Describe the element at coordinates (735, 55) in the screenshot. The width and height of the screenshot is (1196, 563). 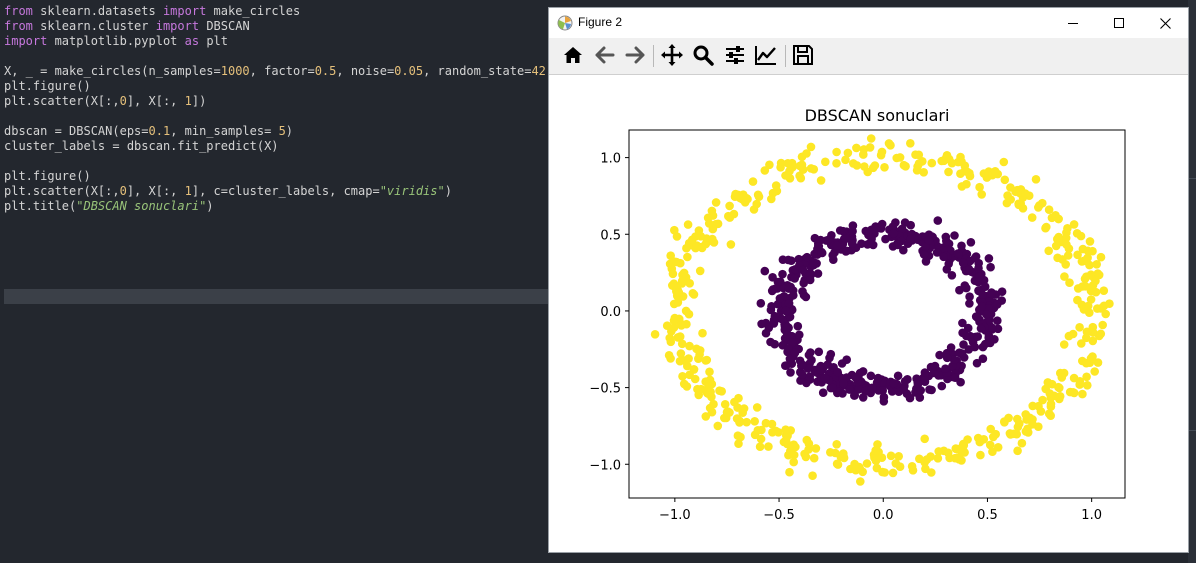
I see `configure-subplots-button` at that location.